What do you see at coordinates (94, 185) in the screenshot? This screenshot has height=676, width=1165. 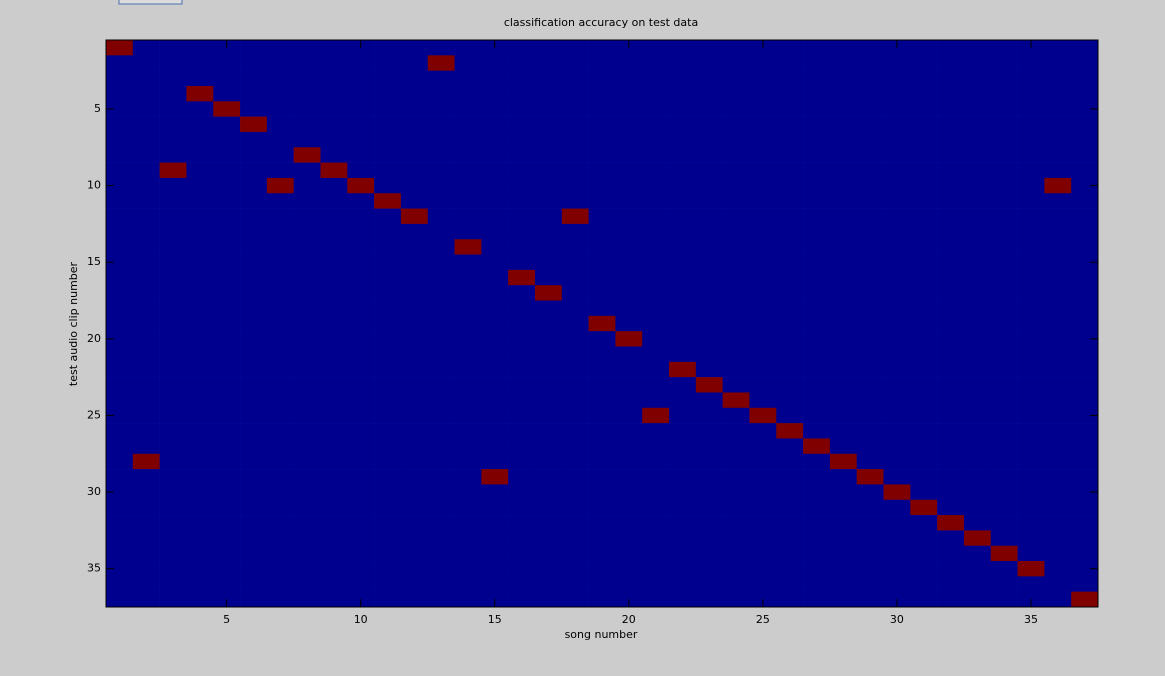 I see `y-tick-label: 10` at bounding box center [94, 185].